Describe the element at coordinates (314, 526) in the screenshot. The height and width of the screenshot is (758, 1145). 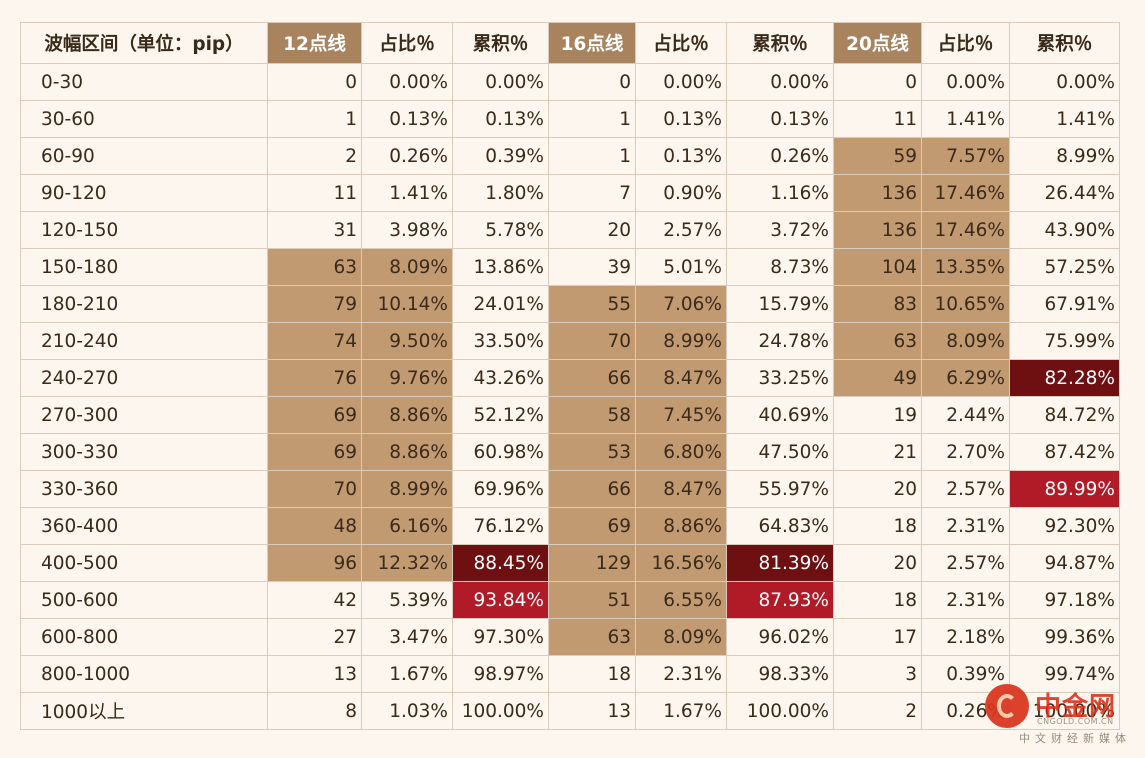
I see `cell-12-line-count: 48` at that location.